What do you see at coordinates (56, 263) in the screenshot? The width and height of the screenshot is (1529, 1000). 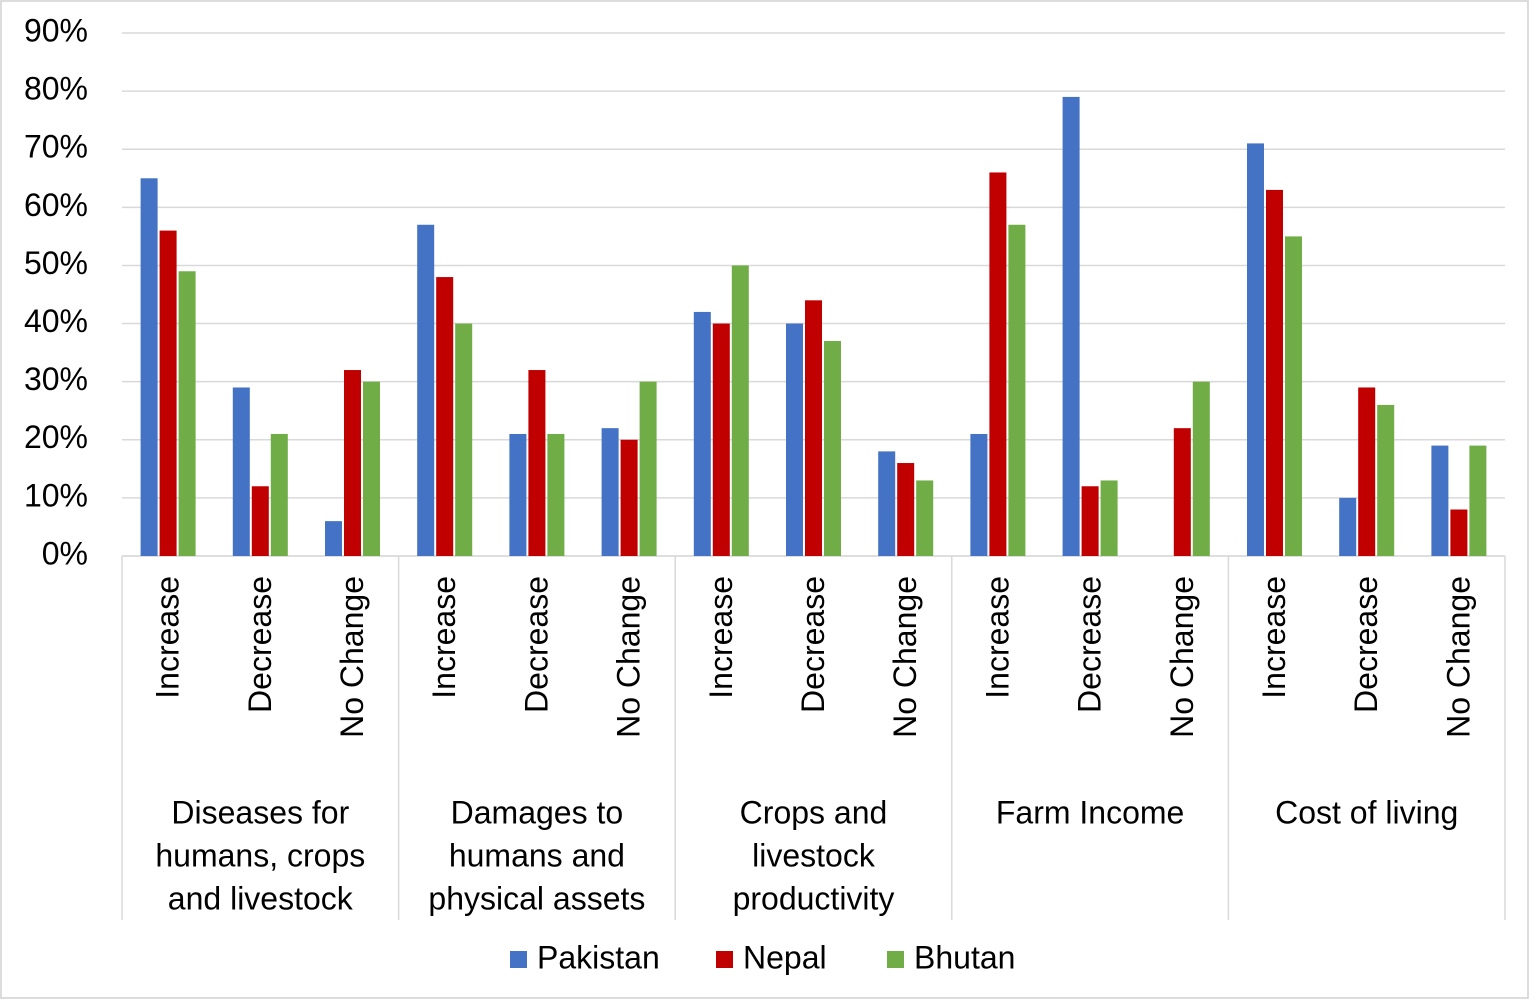 I see `y-tick-label: 50%` at bounding box center [56, 263].